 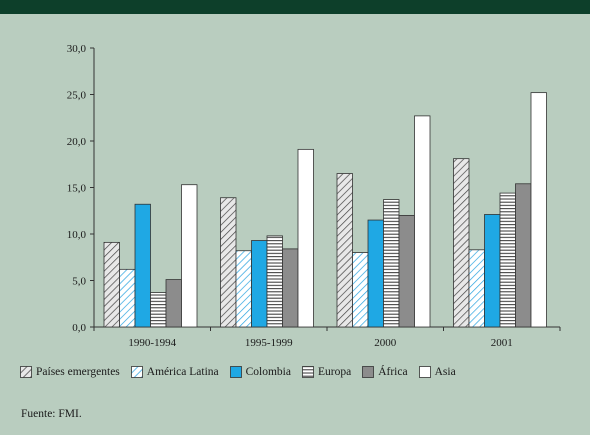 What do you see at coordinates (393, 372) in the screenshot?
I see `legend-label: África` at bounding box center [393, 372].